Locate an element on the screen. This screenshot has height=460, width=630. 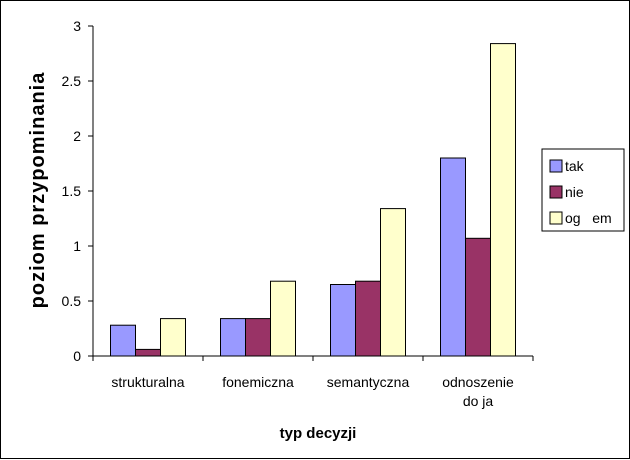
y-tick-labels: 0 0.5 1 1.5 2 2.5 3 is located at coordinates (72, 191).